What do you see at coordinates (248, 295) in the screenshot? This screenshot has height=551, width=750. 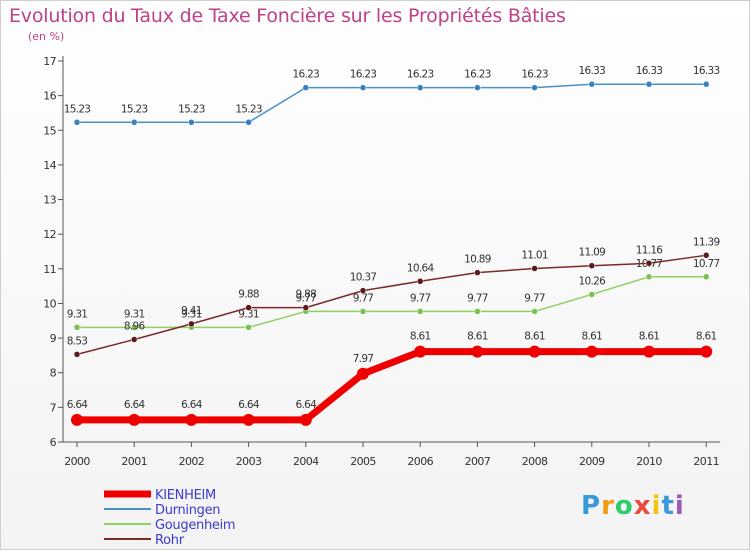 I see `data-label-rohr: 9.88` at bounding box center [248, 295].